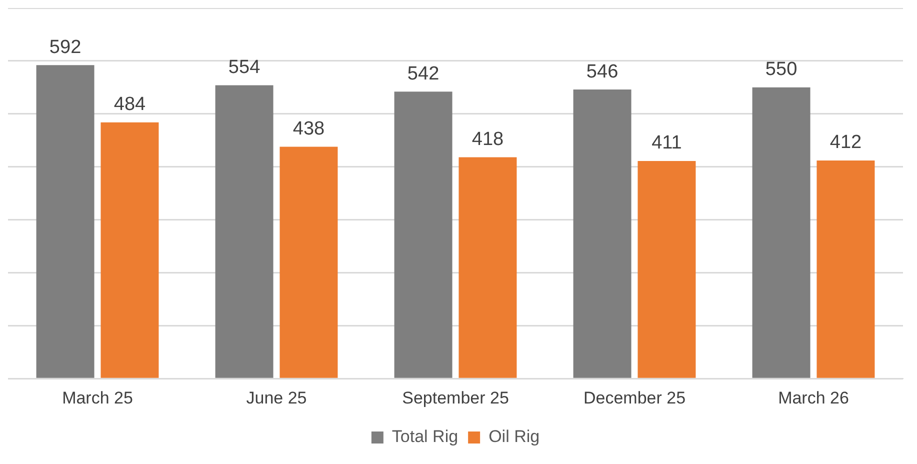 Image resolution: width=917 pixels, height=464 pixels. What do you see at coordinates (97, 398) in the screenshot?
I see `x-tick-label: March 25` at bounding box center [97, 398].